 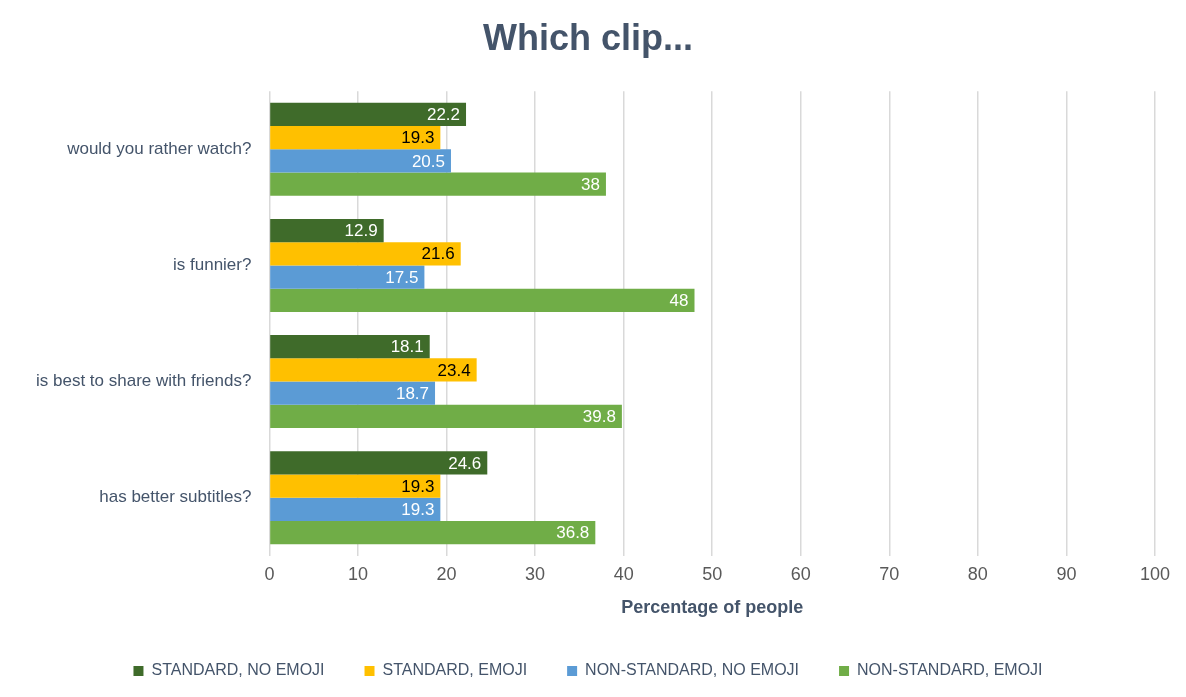 What do you see at coordinates (454, 370) in the screenshot?
I see `data-label: 23.4` at bounding box center [454, 370].